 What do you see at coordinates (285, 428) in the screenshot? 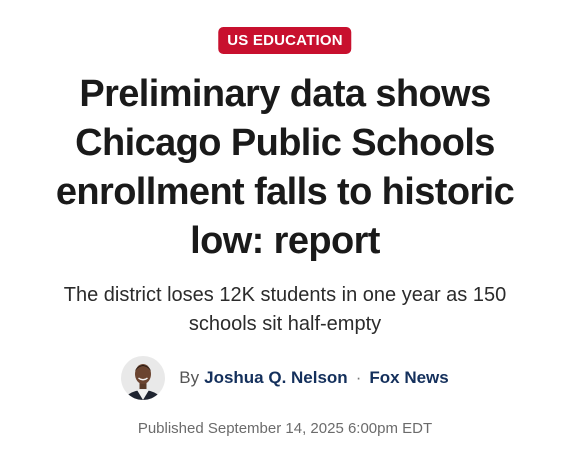
I see `published-timestamp: Published September 14, 2025 6:00pm EDT` at bounding box center [285, 428].